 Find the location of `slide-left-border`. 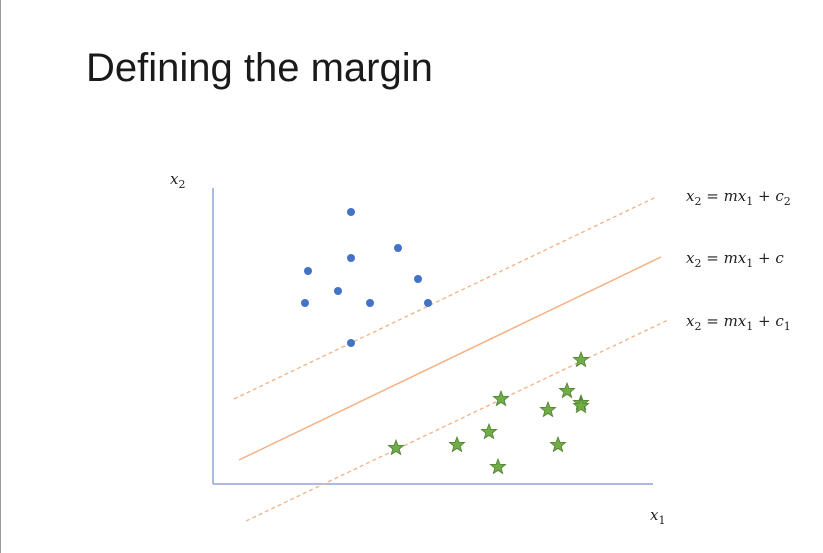

slide-left-border is located at coordinates (0, 276).